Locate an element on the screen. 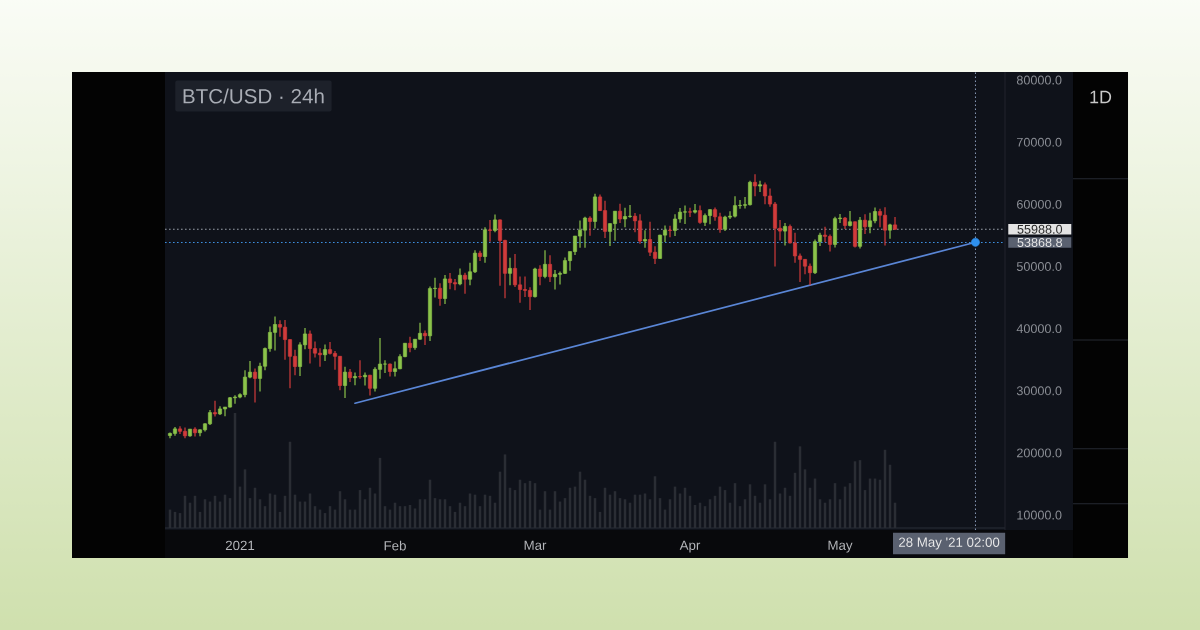 The height and width of the screenshot is (630, 1200). x-tick-label: Mar is located at coordinates (535, 545).